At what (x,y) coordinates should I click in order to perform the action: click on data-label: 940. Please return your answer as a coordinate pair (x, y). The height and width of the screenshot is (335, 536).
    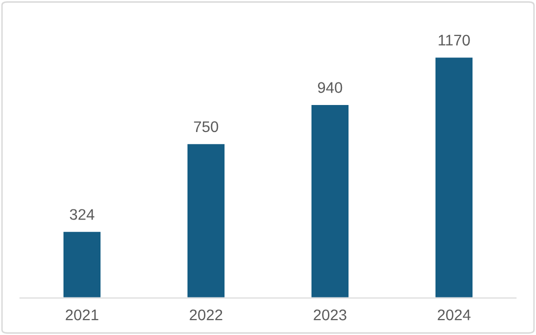
    Looking at the image, I should click on (330, 87).